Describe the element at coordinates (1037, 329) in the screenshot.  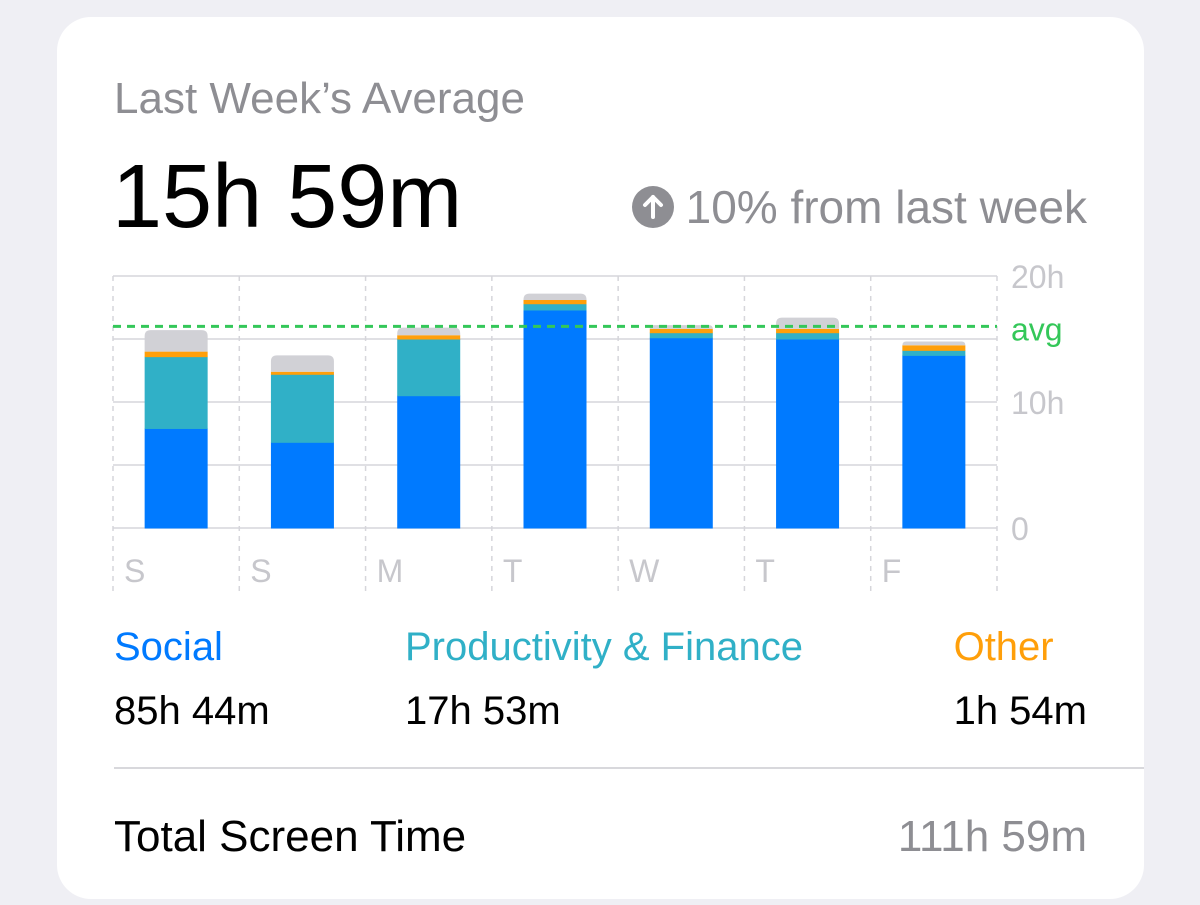
I see `average-label: avg` at that location.